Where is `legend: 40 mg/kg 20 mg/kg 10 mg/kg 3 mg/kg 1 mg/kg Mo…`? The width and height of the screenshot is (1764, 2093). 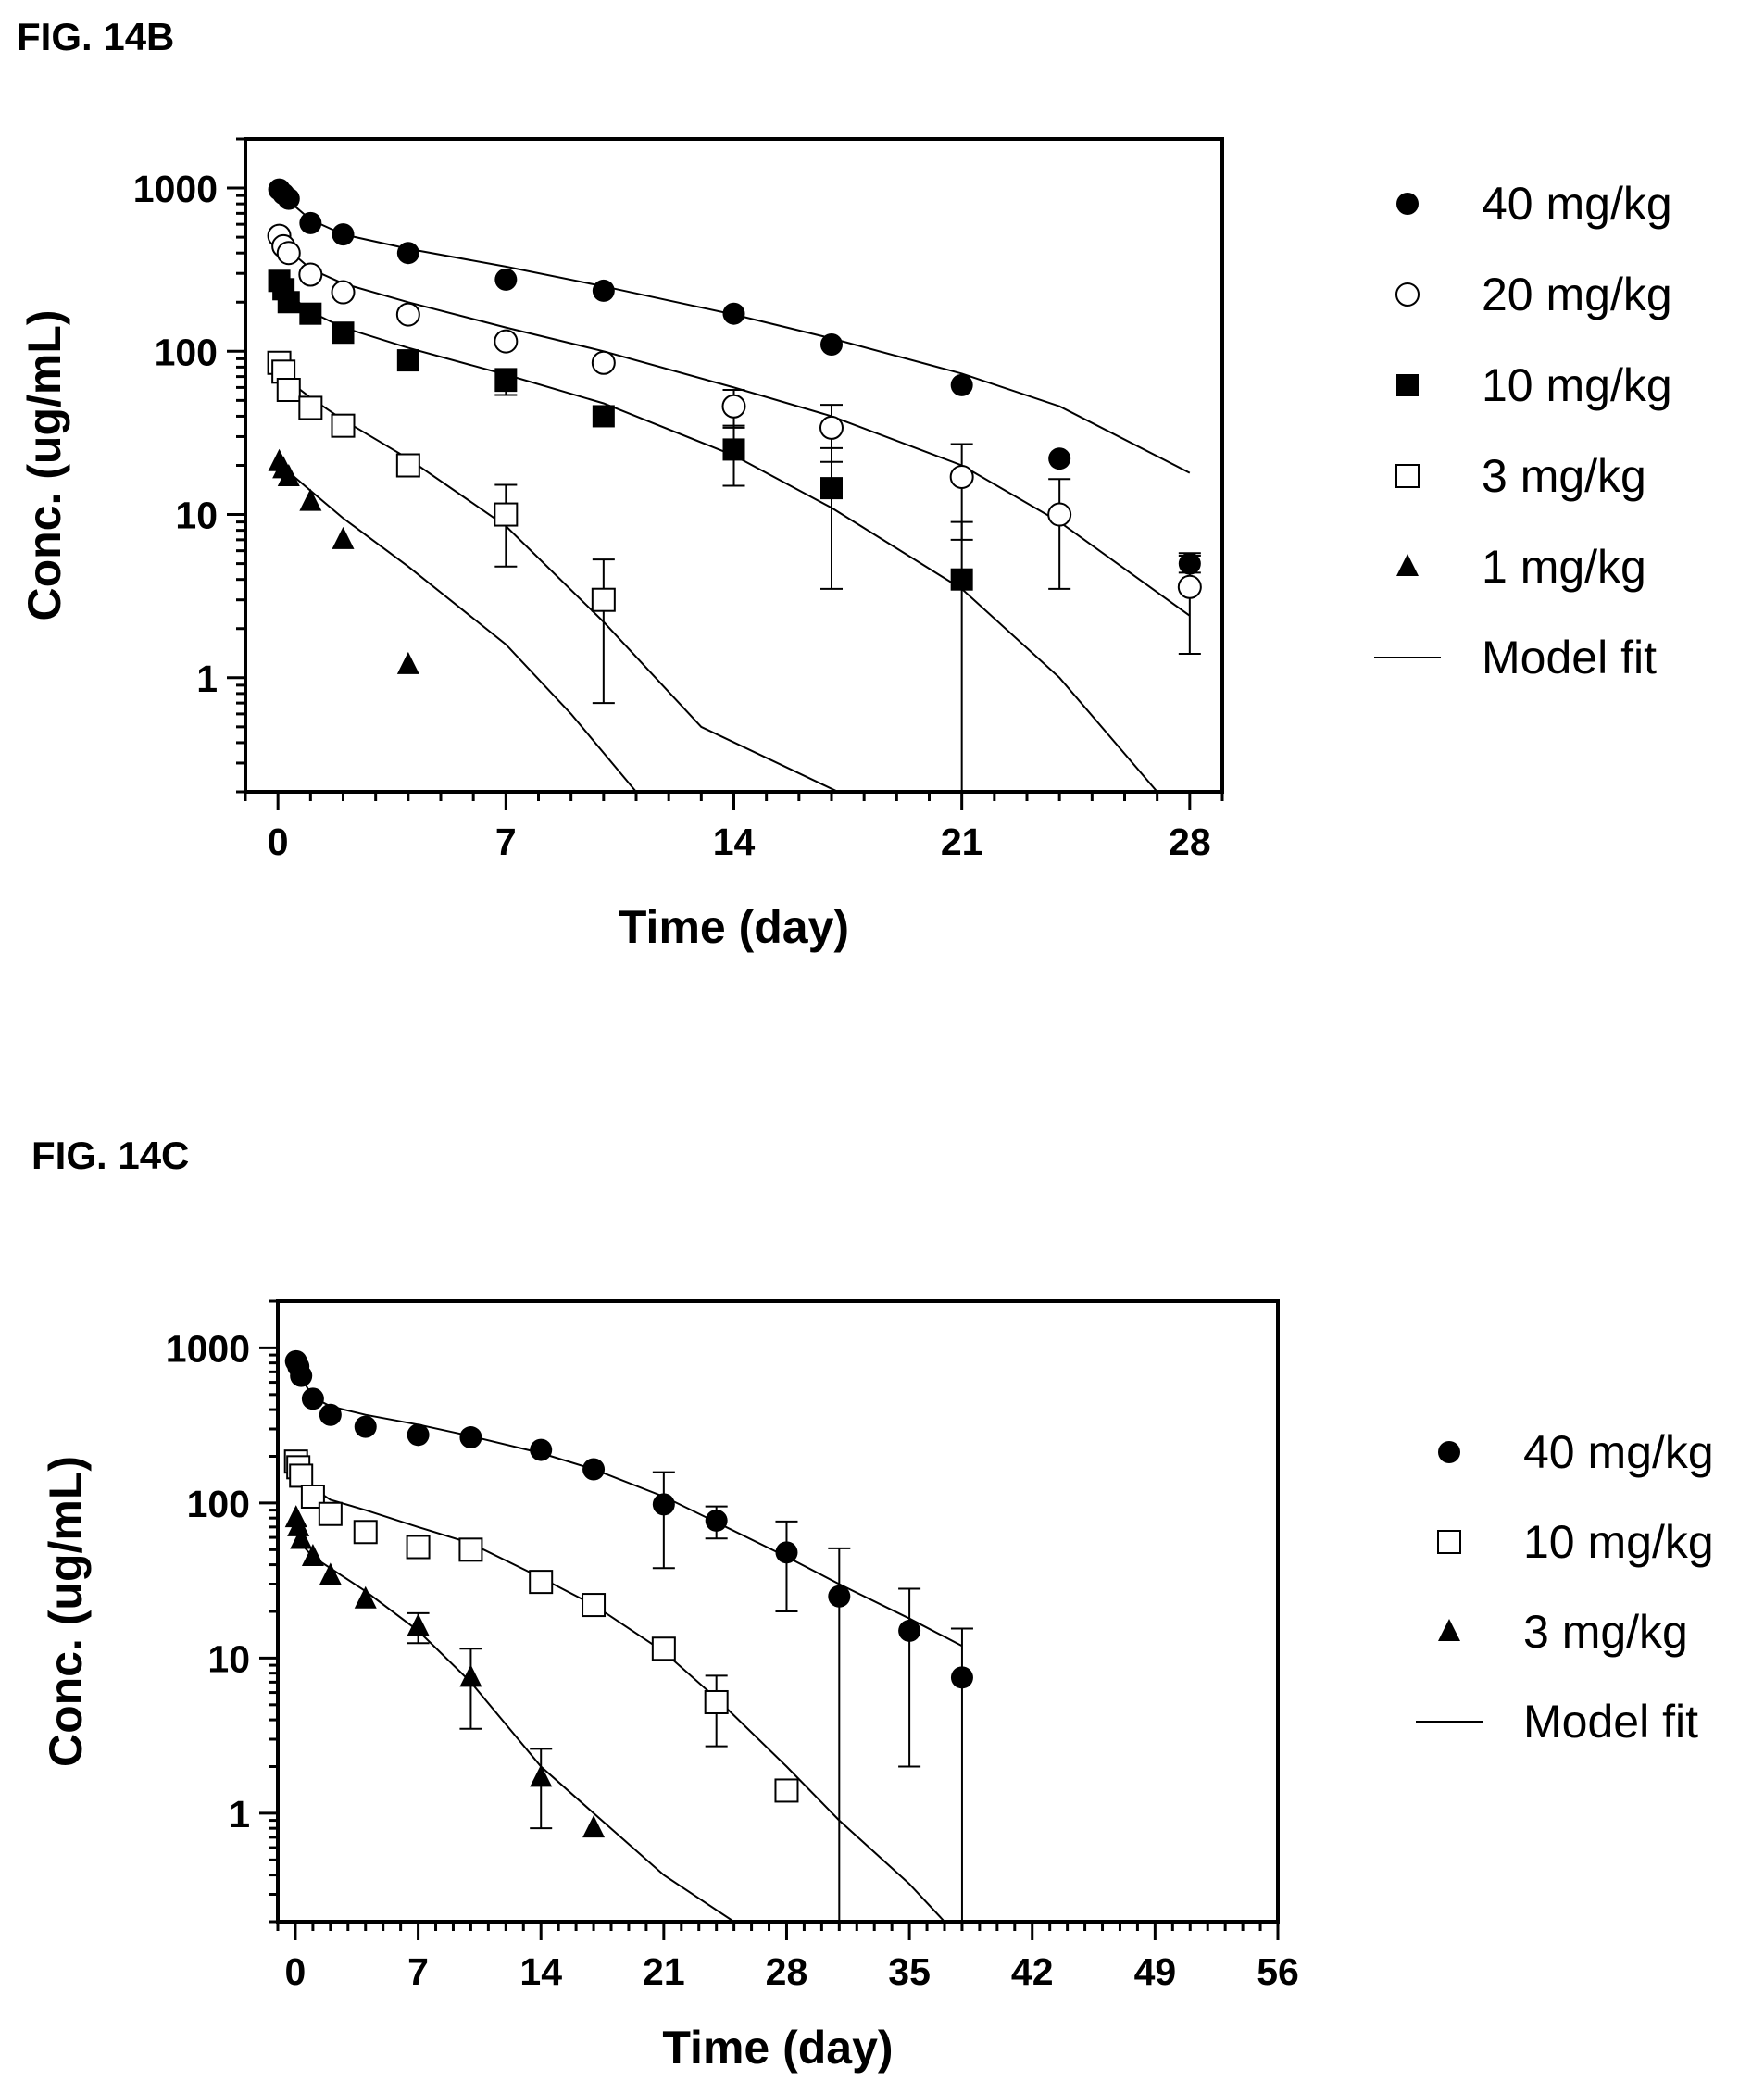
legend: 40 mg/kg 20 mg/kg 10 mg/kg 3 mg/kg 1 mg/kg Mo… is located at coordinates (1523, 431).